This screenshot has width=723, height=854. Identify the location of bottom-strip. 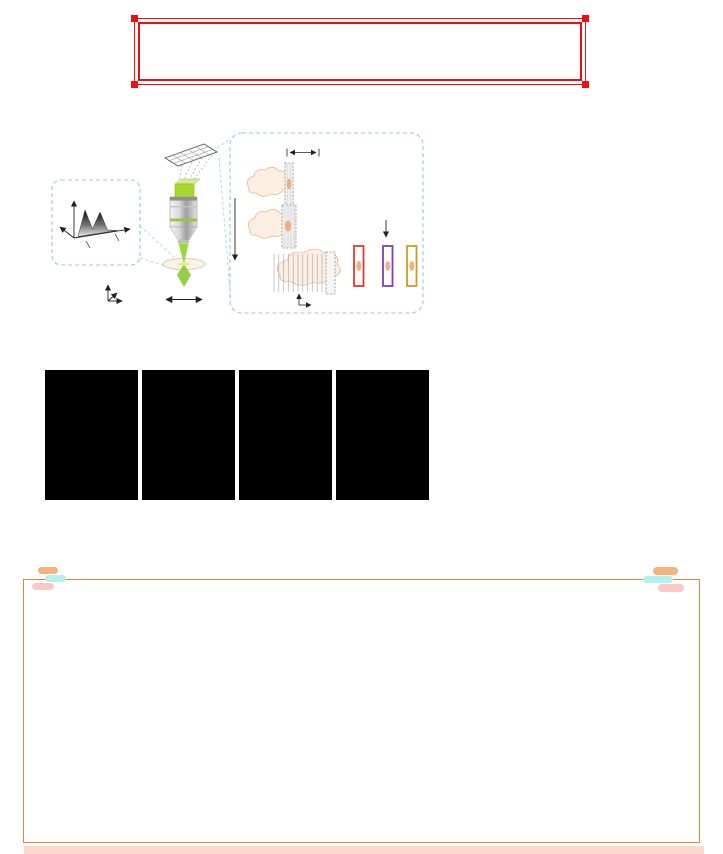
(364, 850).